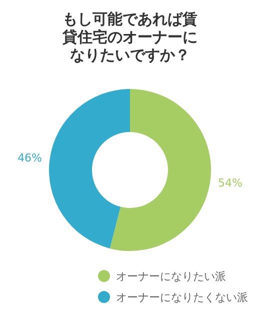 The height and width of the screenshot is (310, 260). Describe the element at coordinates (230, 183) in the screenshot. I see `data-label: 54%` at that location.